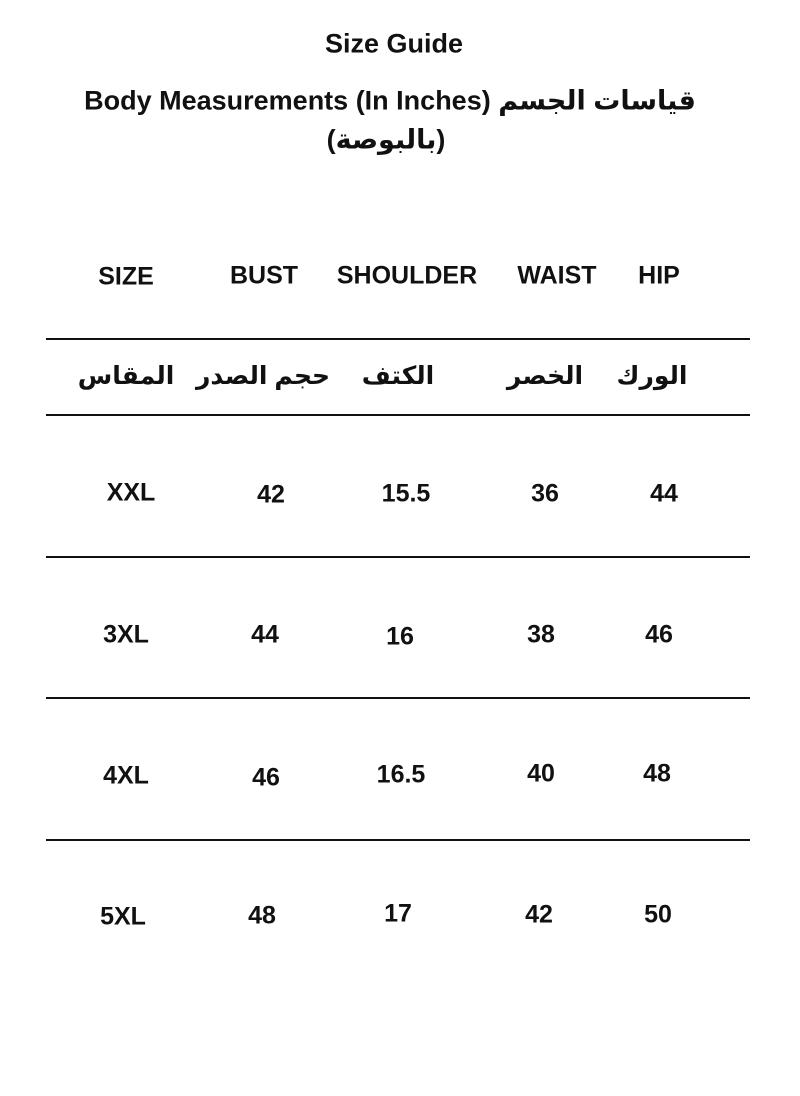  Describe the element at coordinates (407, 275) in the screenshot. I see `header-shoulder: SHOULDER` at that location.